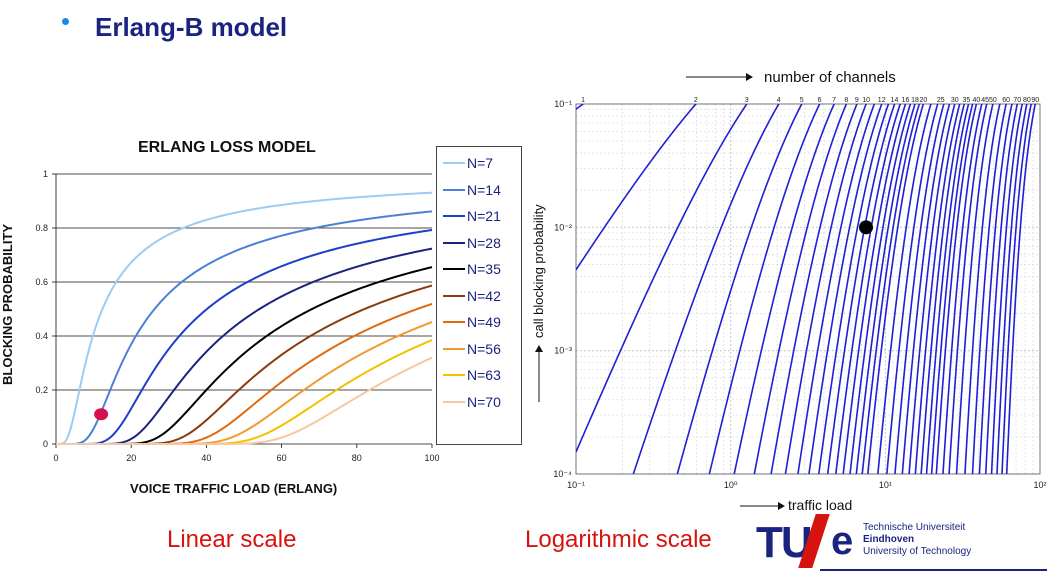  What do you see at coordinates (955, 100) in the screenshot?
I see `channel-count-label: 30` at bounding box center [955, 100].